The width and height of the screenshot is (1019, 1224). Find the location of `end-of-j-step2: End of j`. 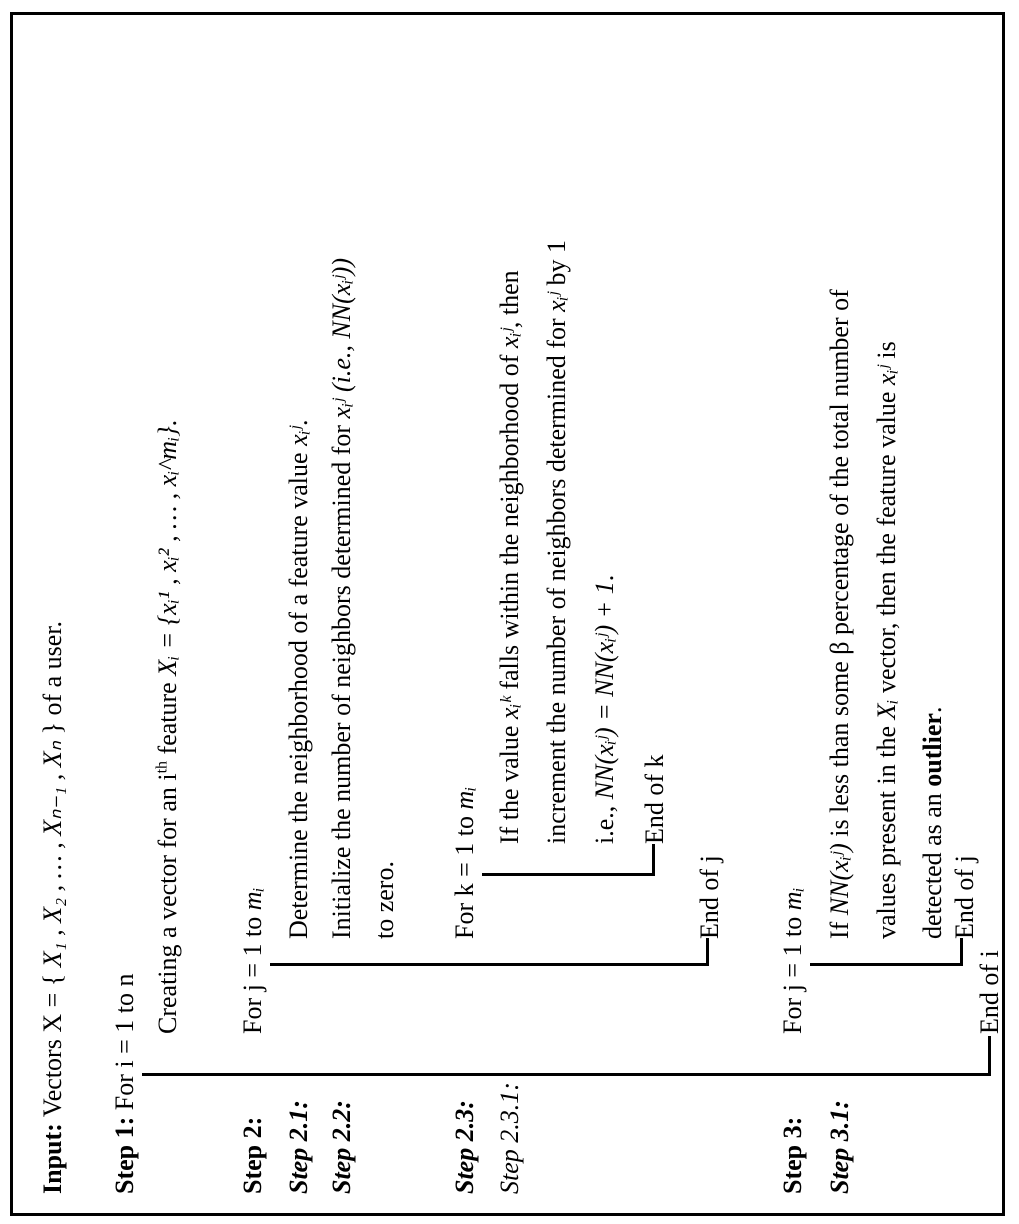

end-of-j-step2: End of j is located at coordinates (709, 897).